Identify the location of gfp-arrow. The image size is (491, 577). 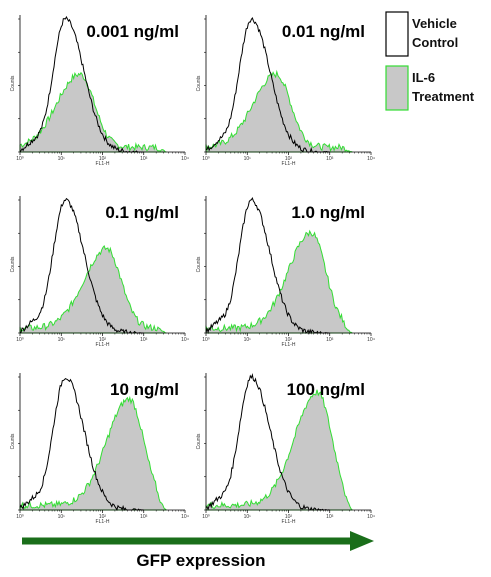
(198, 541).